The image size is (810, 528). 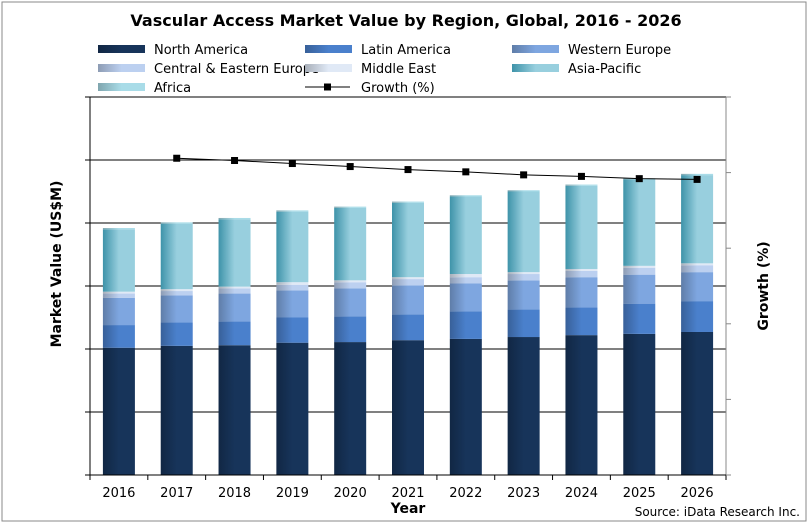 I want to click on bar-latin-america-2016, so click(x=118, y=336).